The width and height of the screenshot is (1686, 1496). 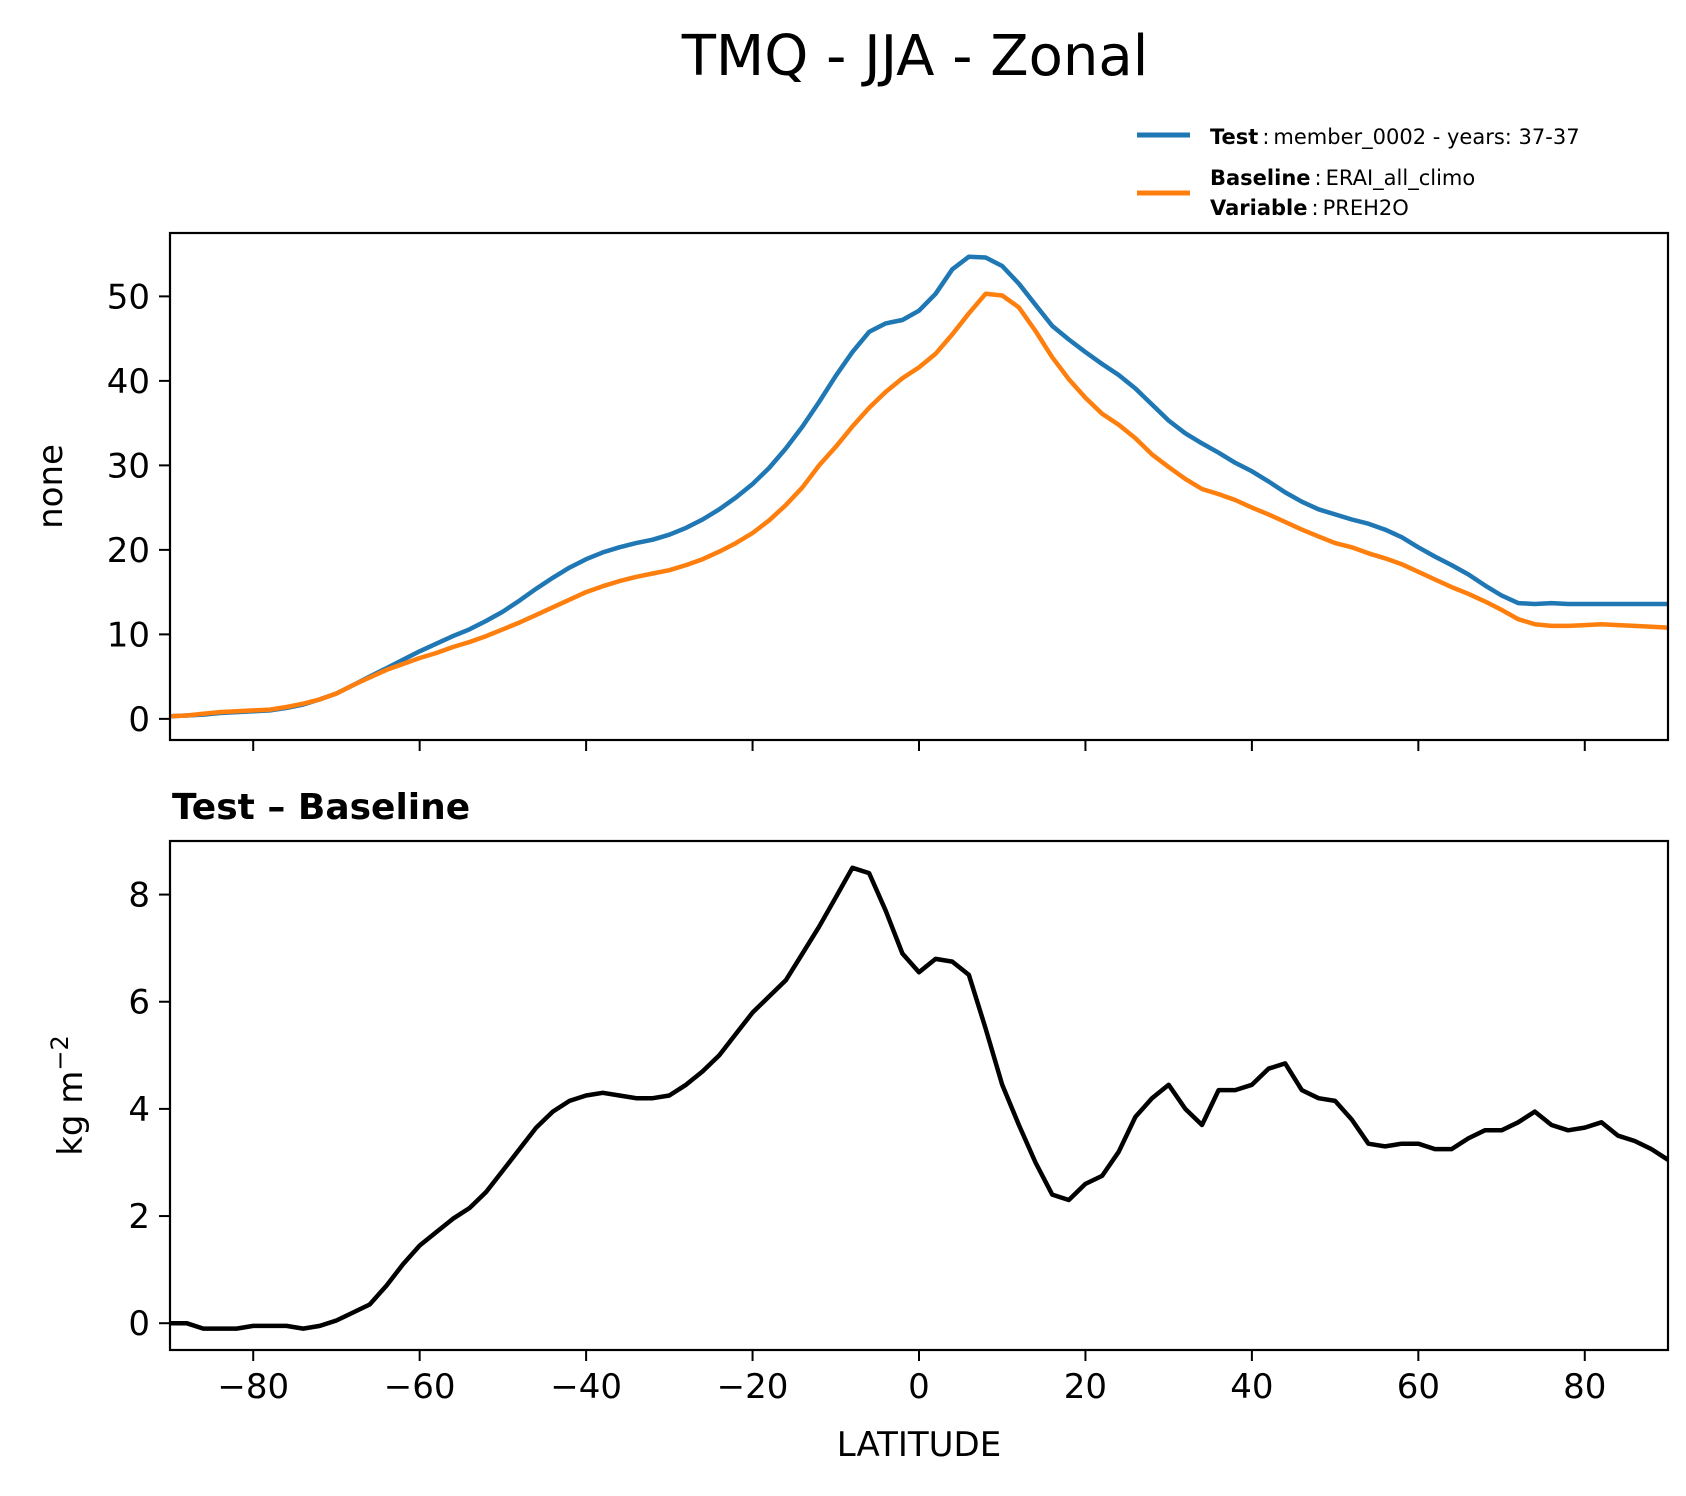 What do you see at coordinates (1318, 178) in the screenshot?
I see `legend-baseline-sep: :` at bounding box center [1318, 178].